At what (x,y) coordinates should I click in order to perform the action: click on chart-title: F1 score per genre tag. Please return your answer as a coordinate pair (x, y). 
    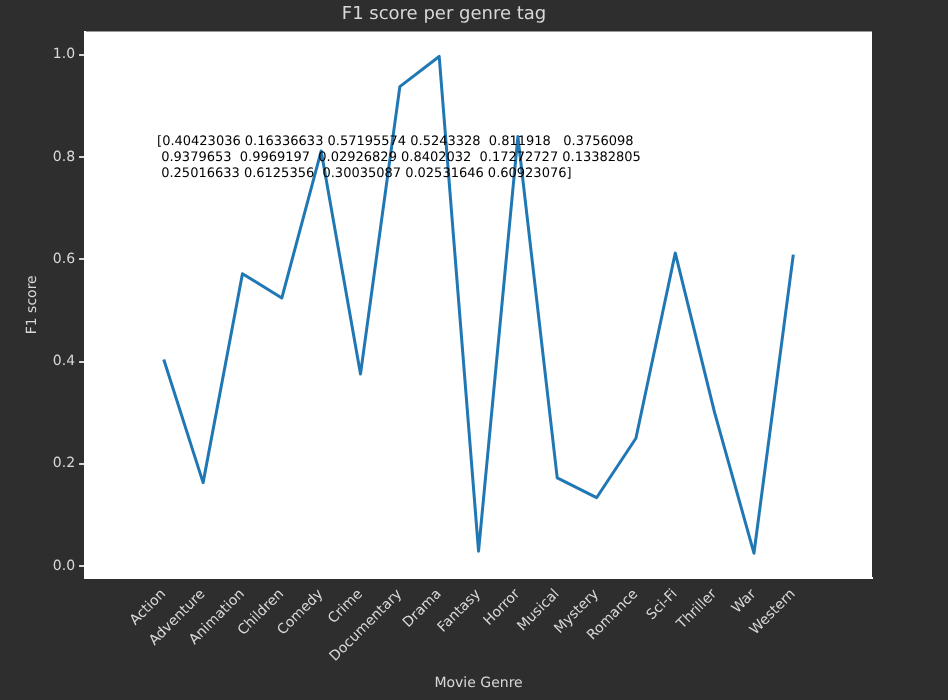
    Looking at the image, I should click on (444, 15).